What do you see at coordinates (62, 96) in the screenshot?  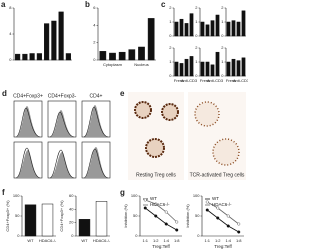 I see `column-header: CD4+Foxp3-` at bounding box center [62, 96].